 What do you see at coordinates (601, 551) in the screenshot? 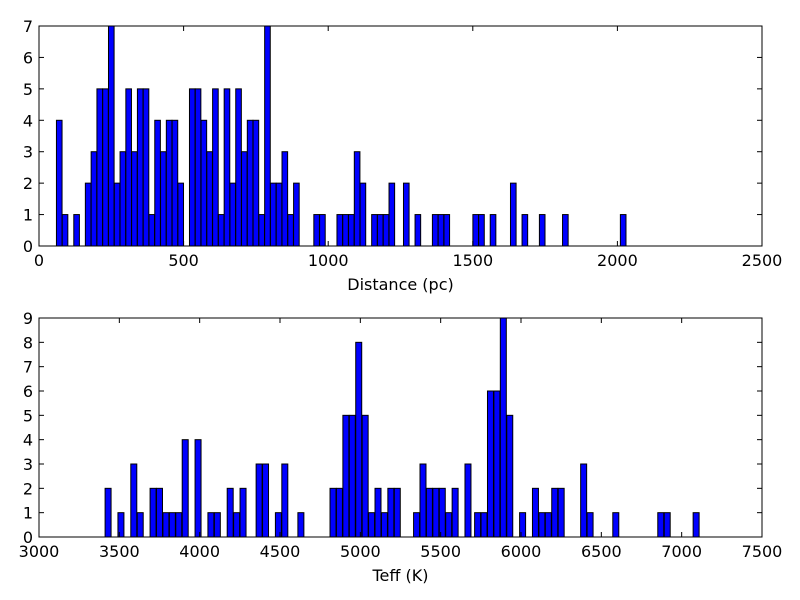
I see `teff-x-tick-label: 6500` at bounding box center [601, 551].